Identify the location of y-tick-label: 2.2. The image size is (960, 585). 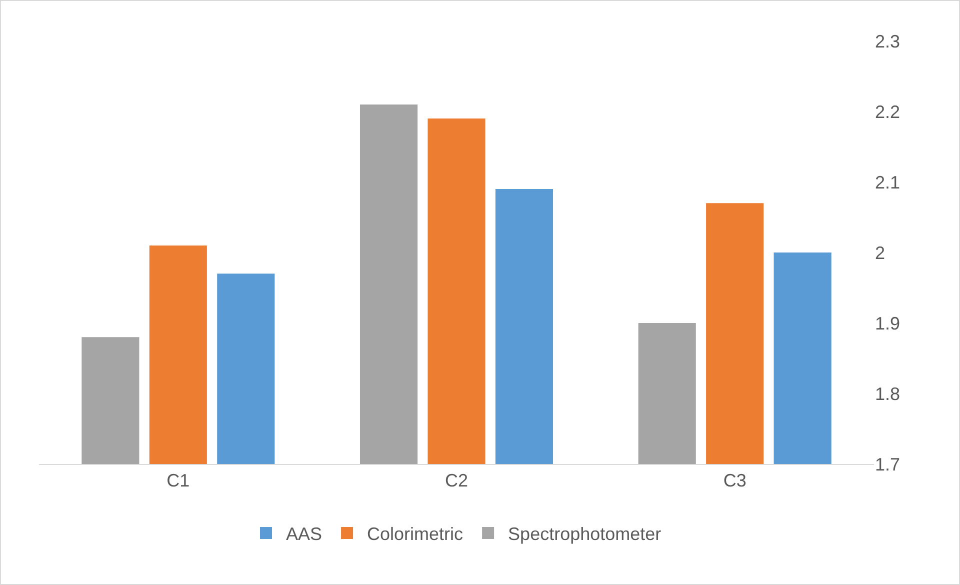
(887, 112).